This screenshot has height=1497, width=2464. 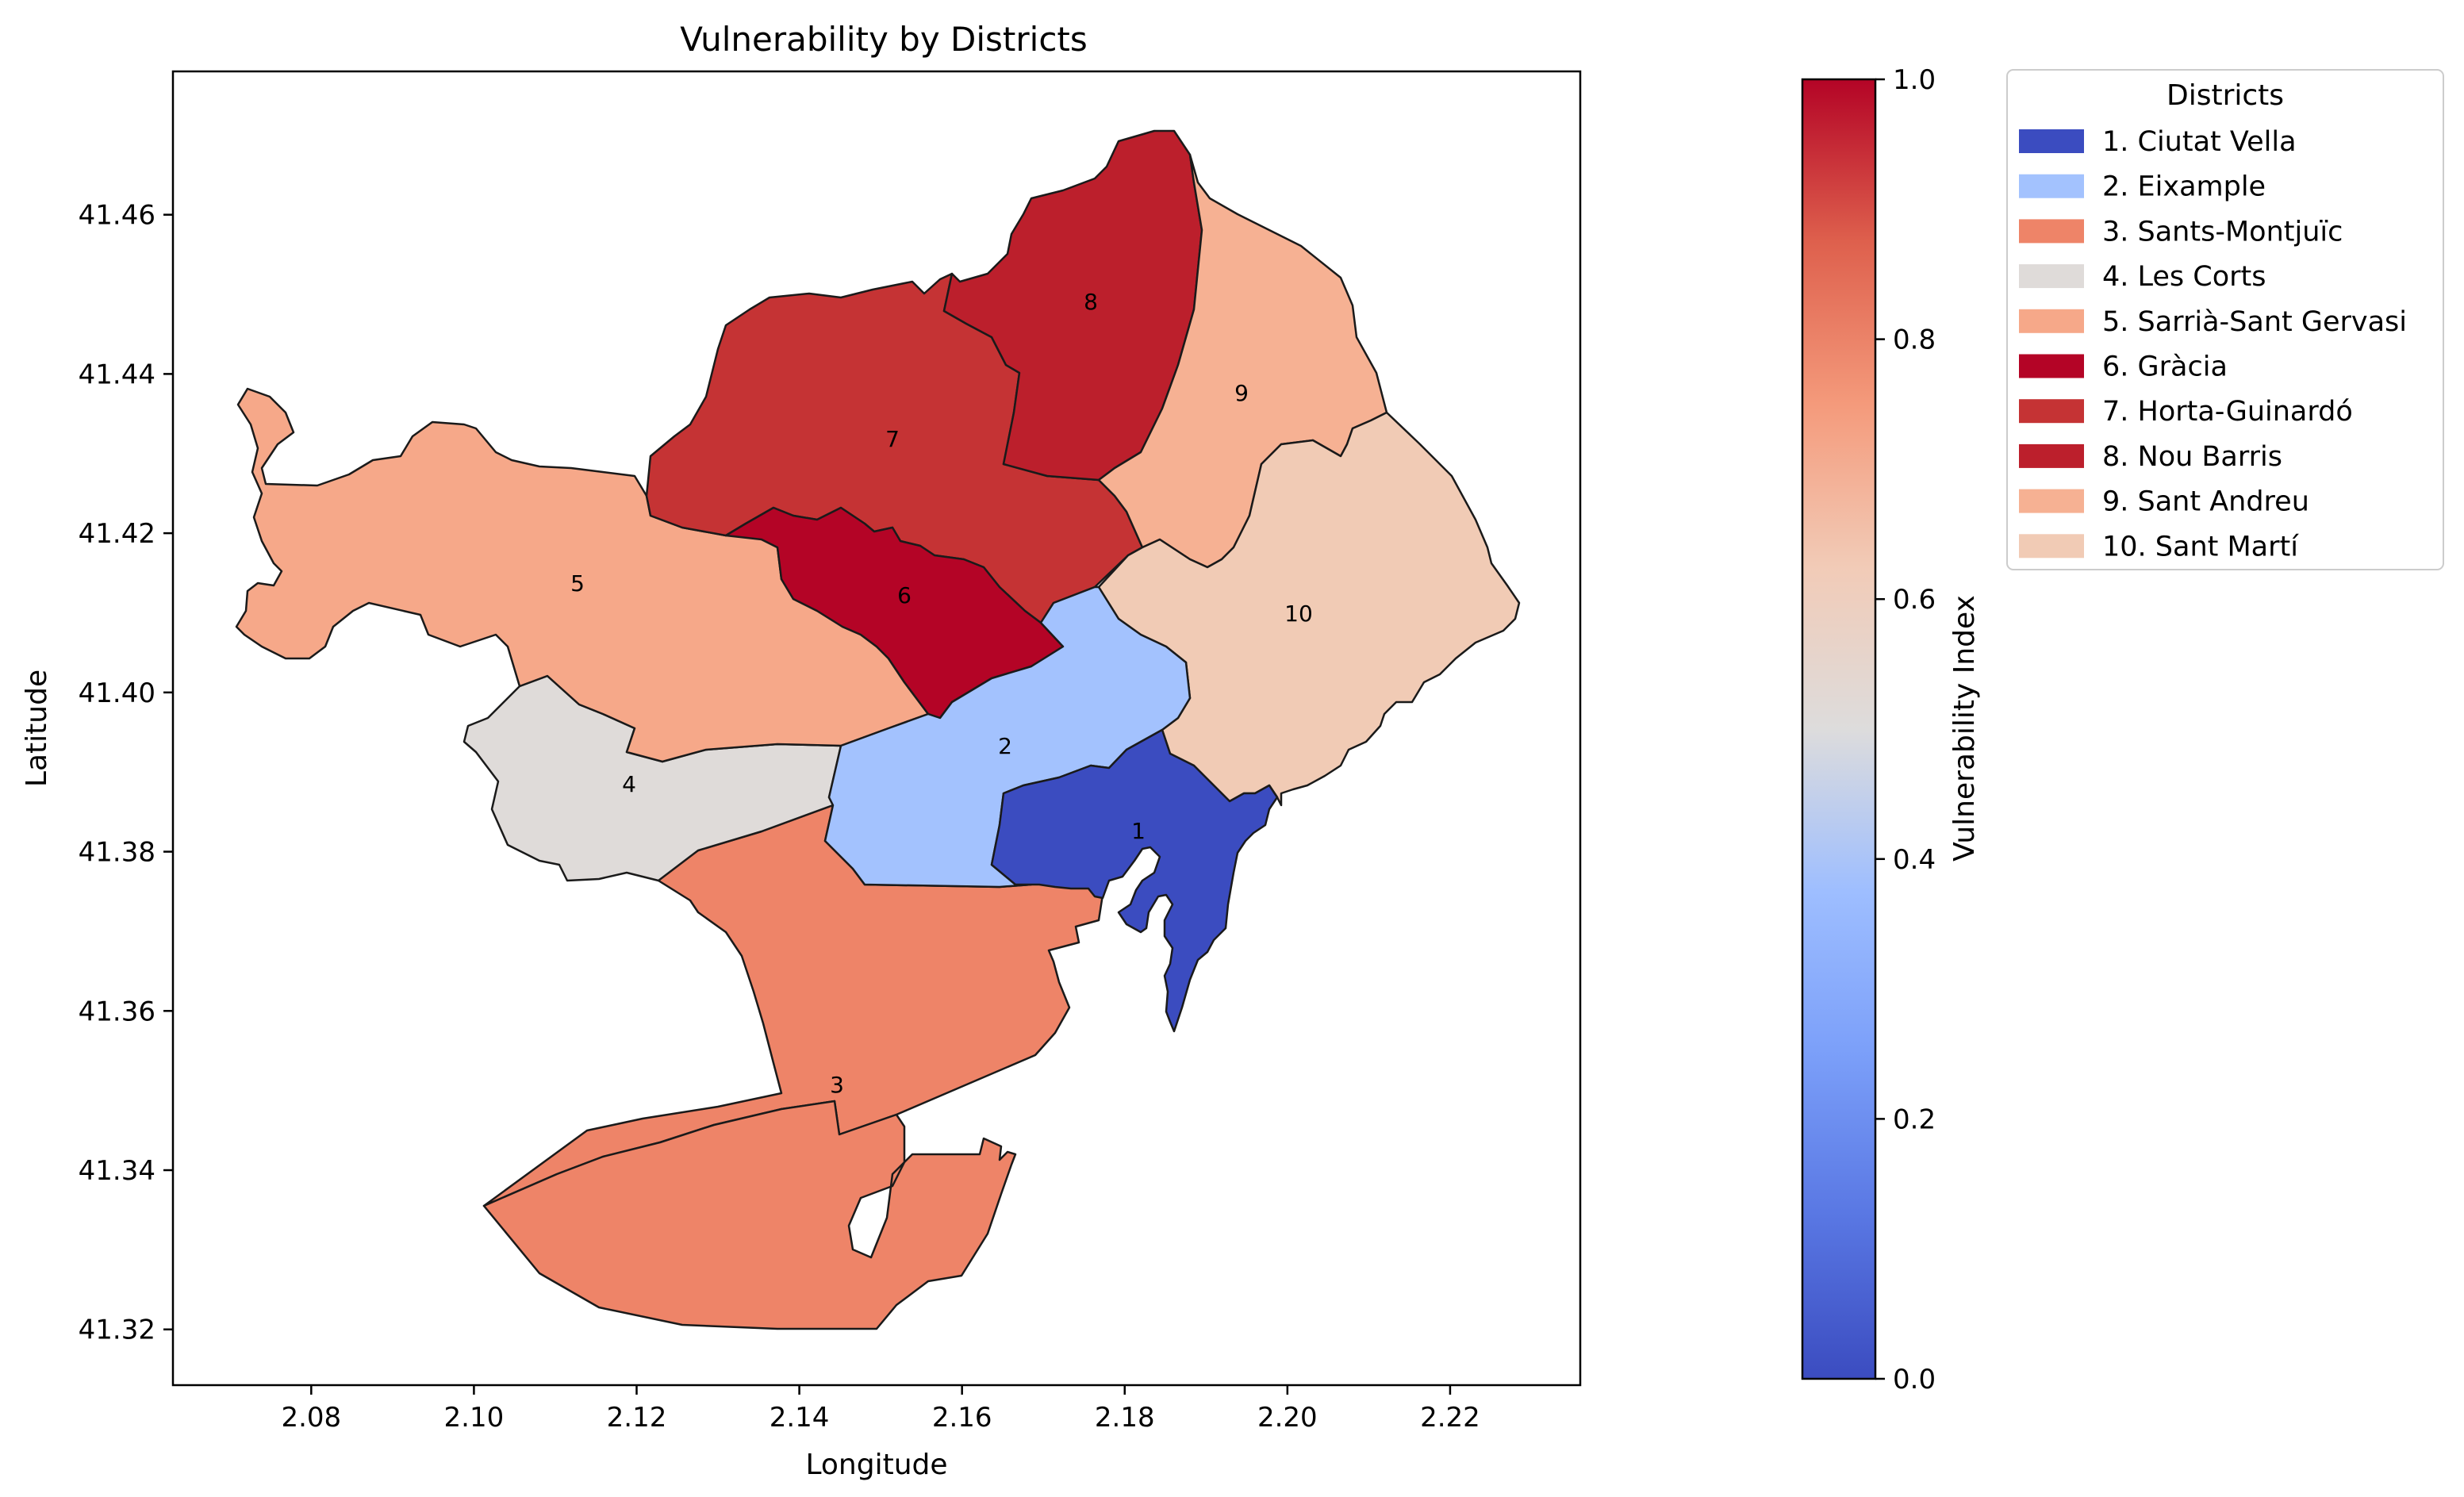 I want to click on y-axis-ticks: 41.32 41.34 41.36 41.38 41.40 41.42 41.44 41.46, so click(x=126, y=773).